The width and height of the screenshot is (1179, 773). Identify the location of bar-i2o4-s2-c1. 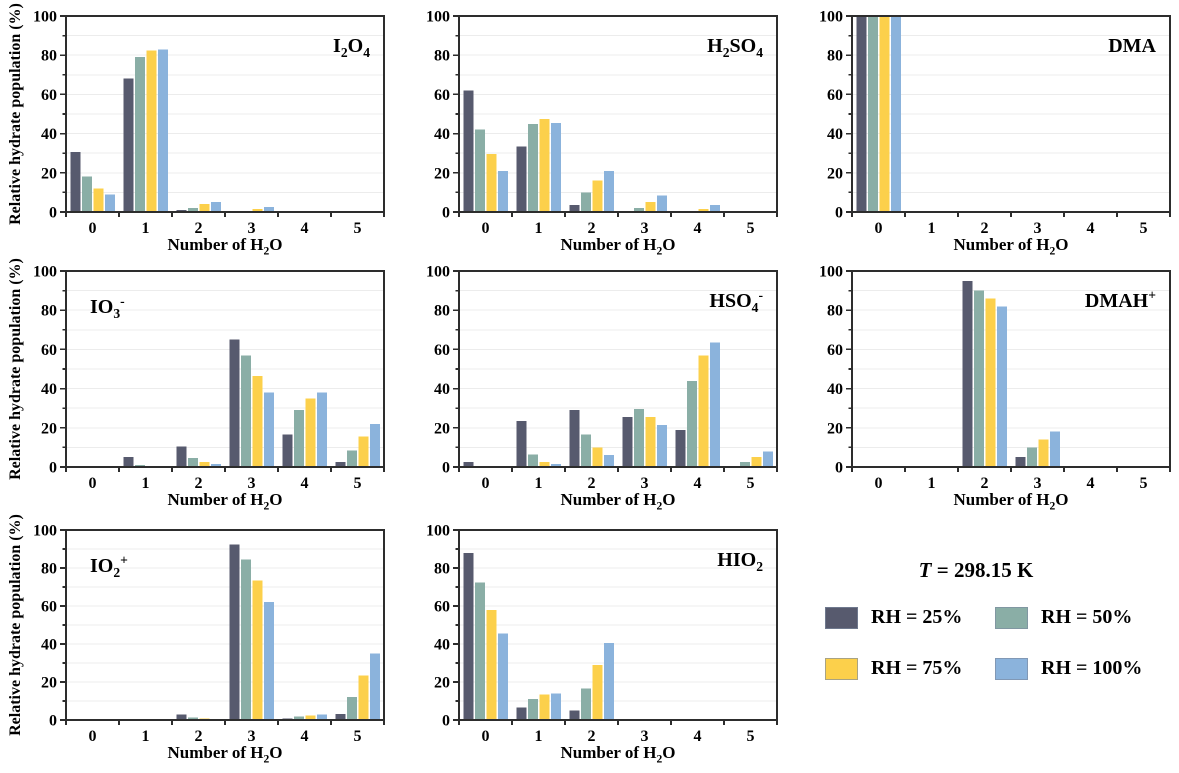
(151, 131).